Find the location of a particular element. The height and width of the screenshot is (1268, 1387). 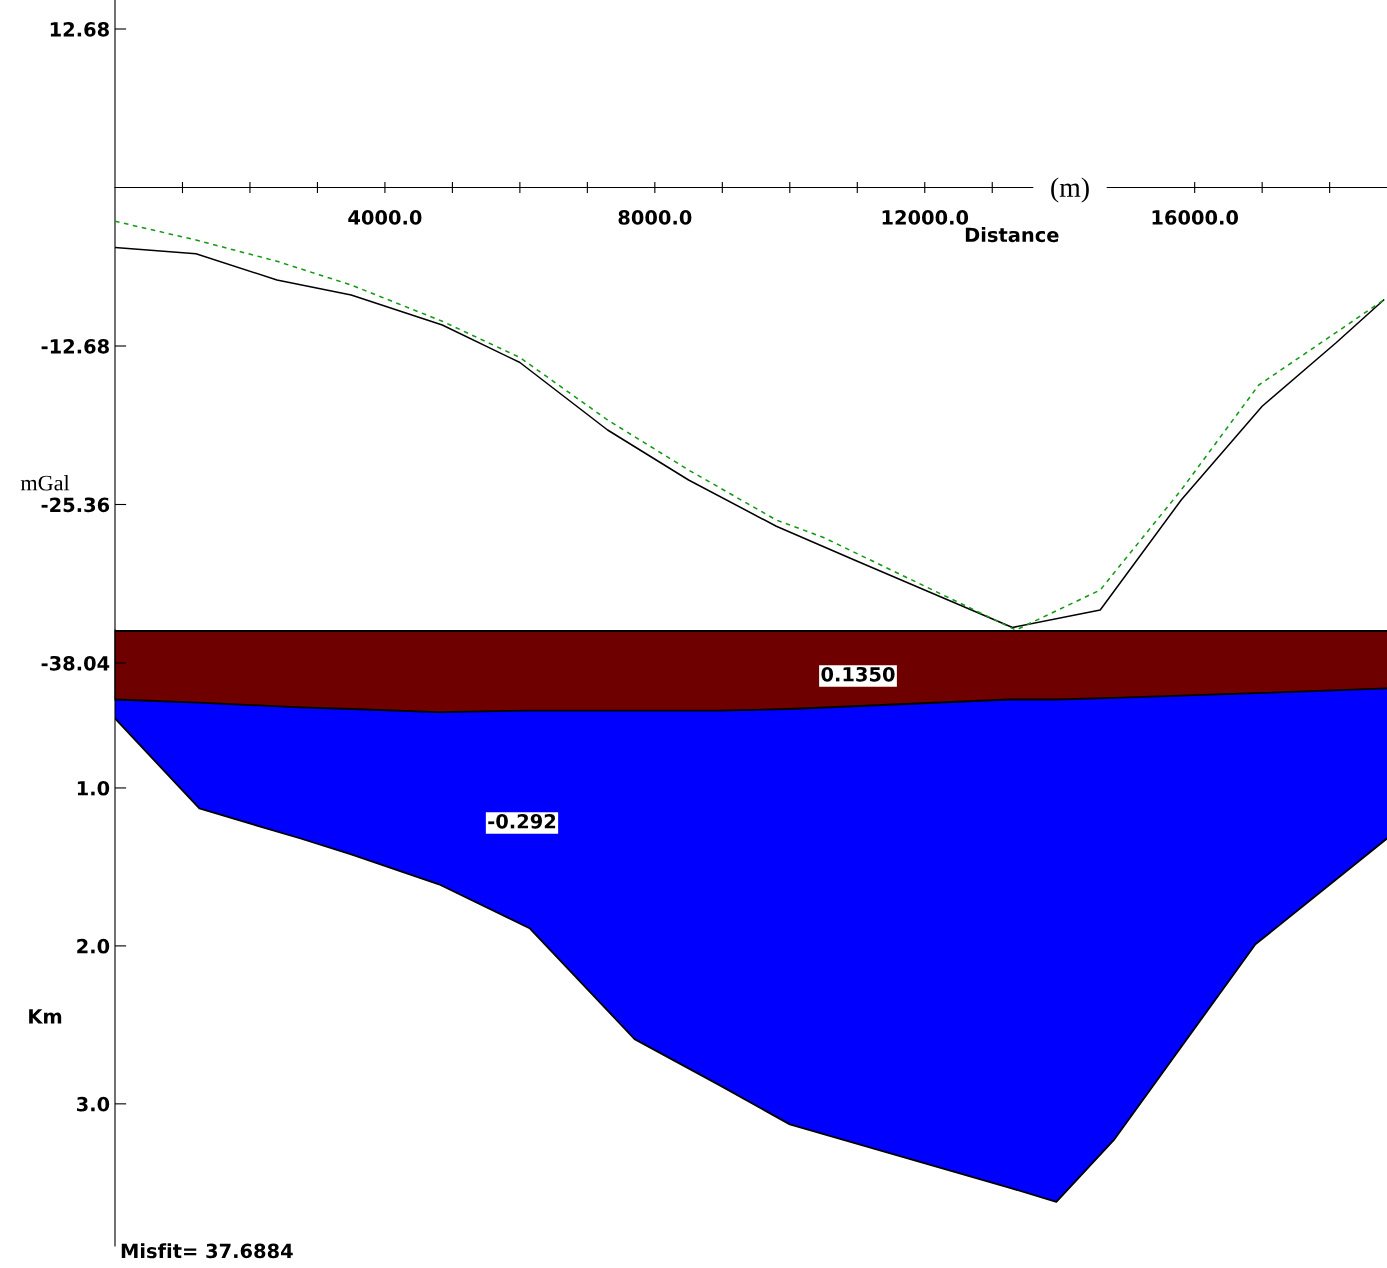

annotation: 0.1350 is located at coordinates (858, 674).